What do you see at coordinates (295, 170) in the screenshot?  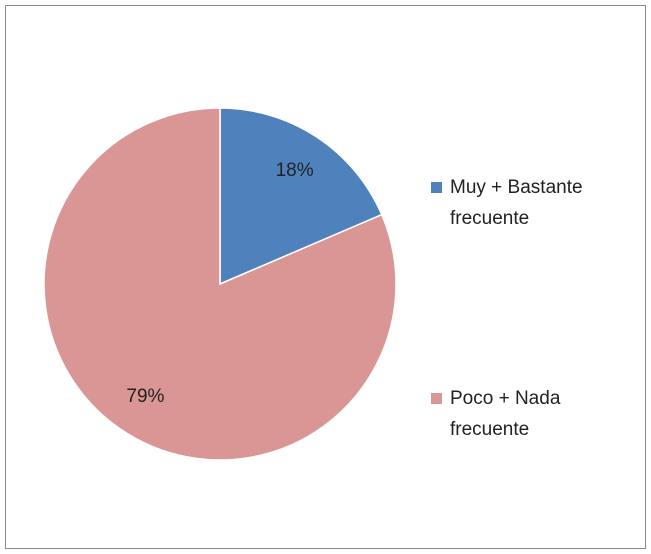 I see `data-label: 18%` at bounding box center [295, 170].